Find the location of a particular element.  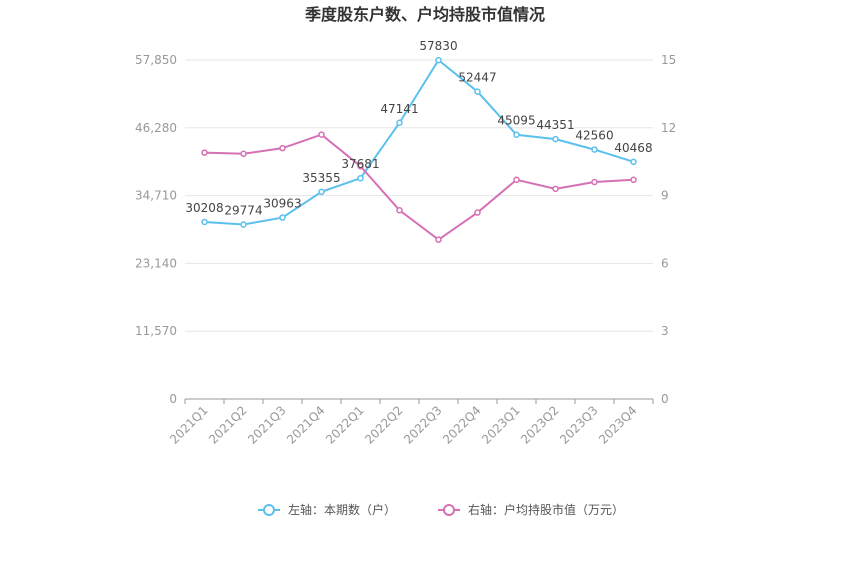

right-tick-label: 6 is located at coordinates (665, 263).